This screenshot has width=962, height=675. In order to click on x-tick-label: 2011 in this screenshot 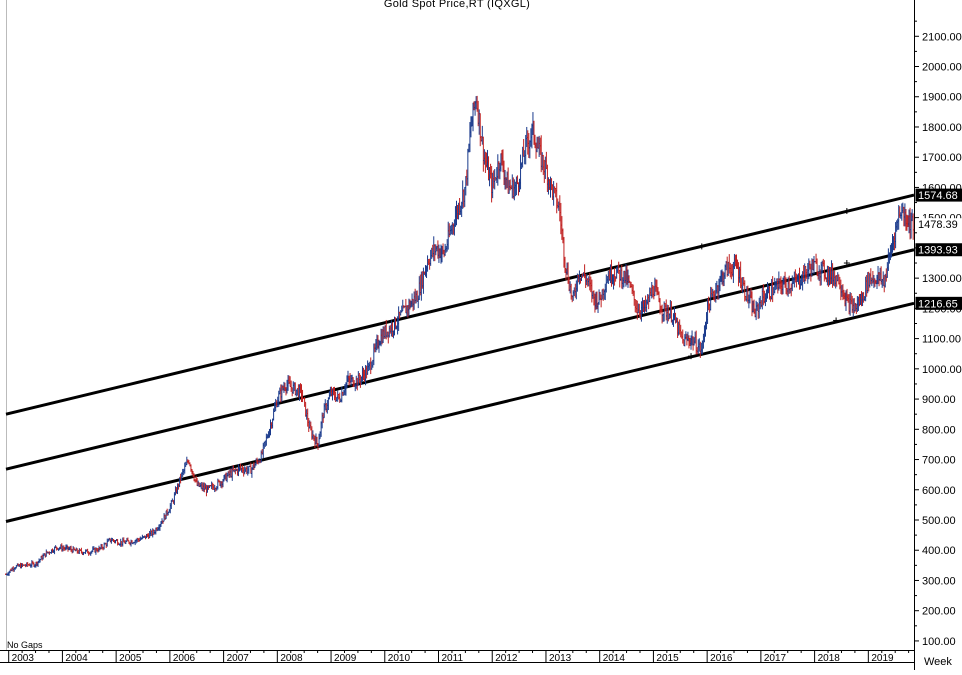, I will do `click(453, 658)`.